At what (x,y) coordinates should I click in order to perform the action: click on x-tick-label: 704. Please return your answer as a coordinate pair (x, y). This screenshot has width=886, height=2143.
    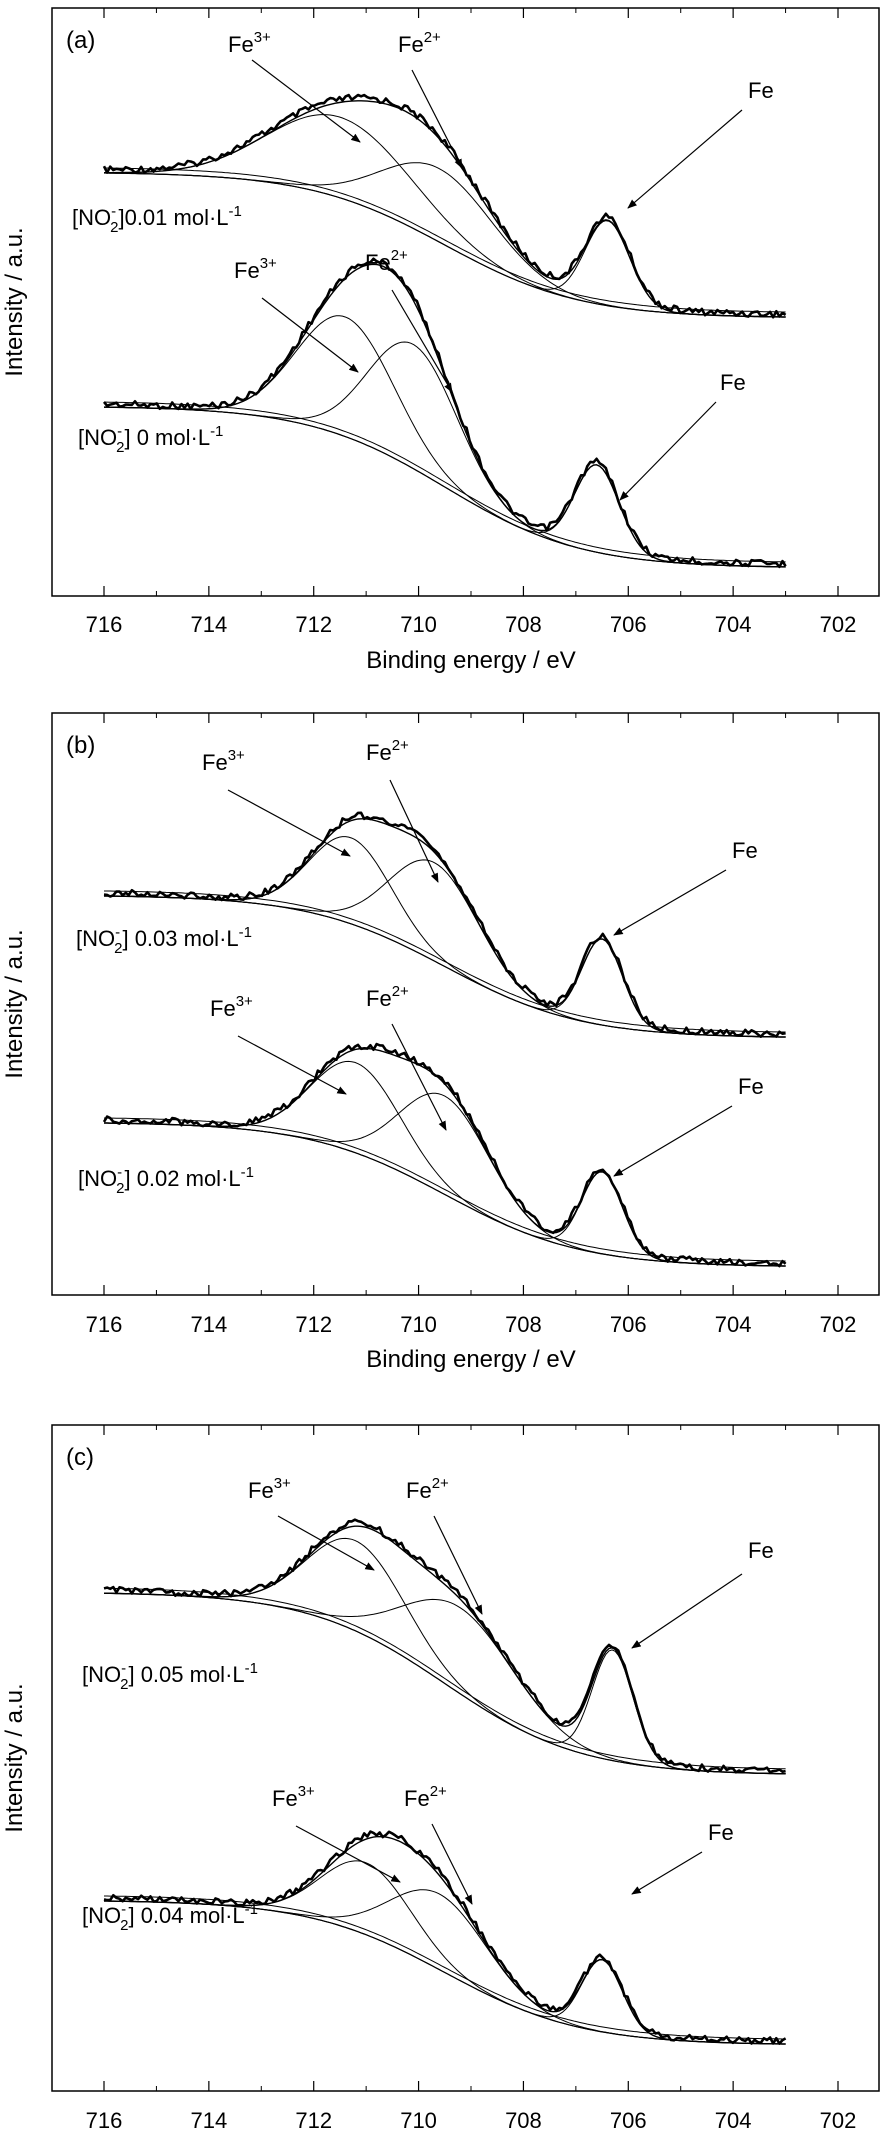
    Looking at the image, I should click on (733, 624).